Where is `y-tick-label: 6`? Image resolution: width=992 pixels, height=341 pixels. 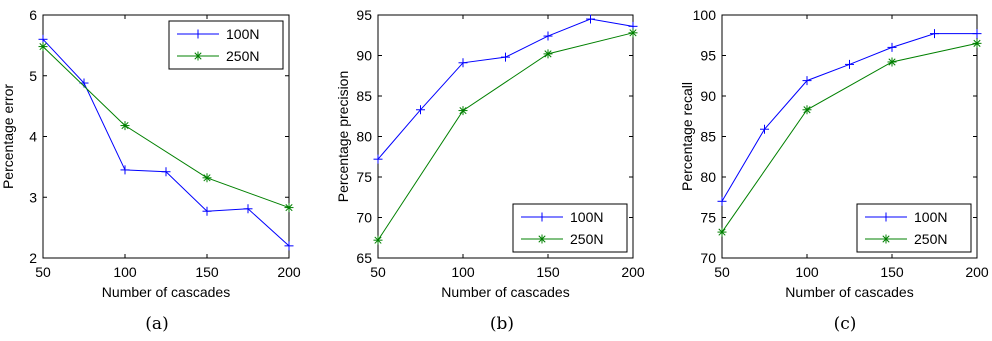 y-tick-label: 6 is located at coordinates (33, 15).